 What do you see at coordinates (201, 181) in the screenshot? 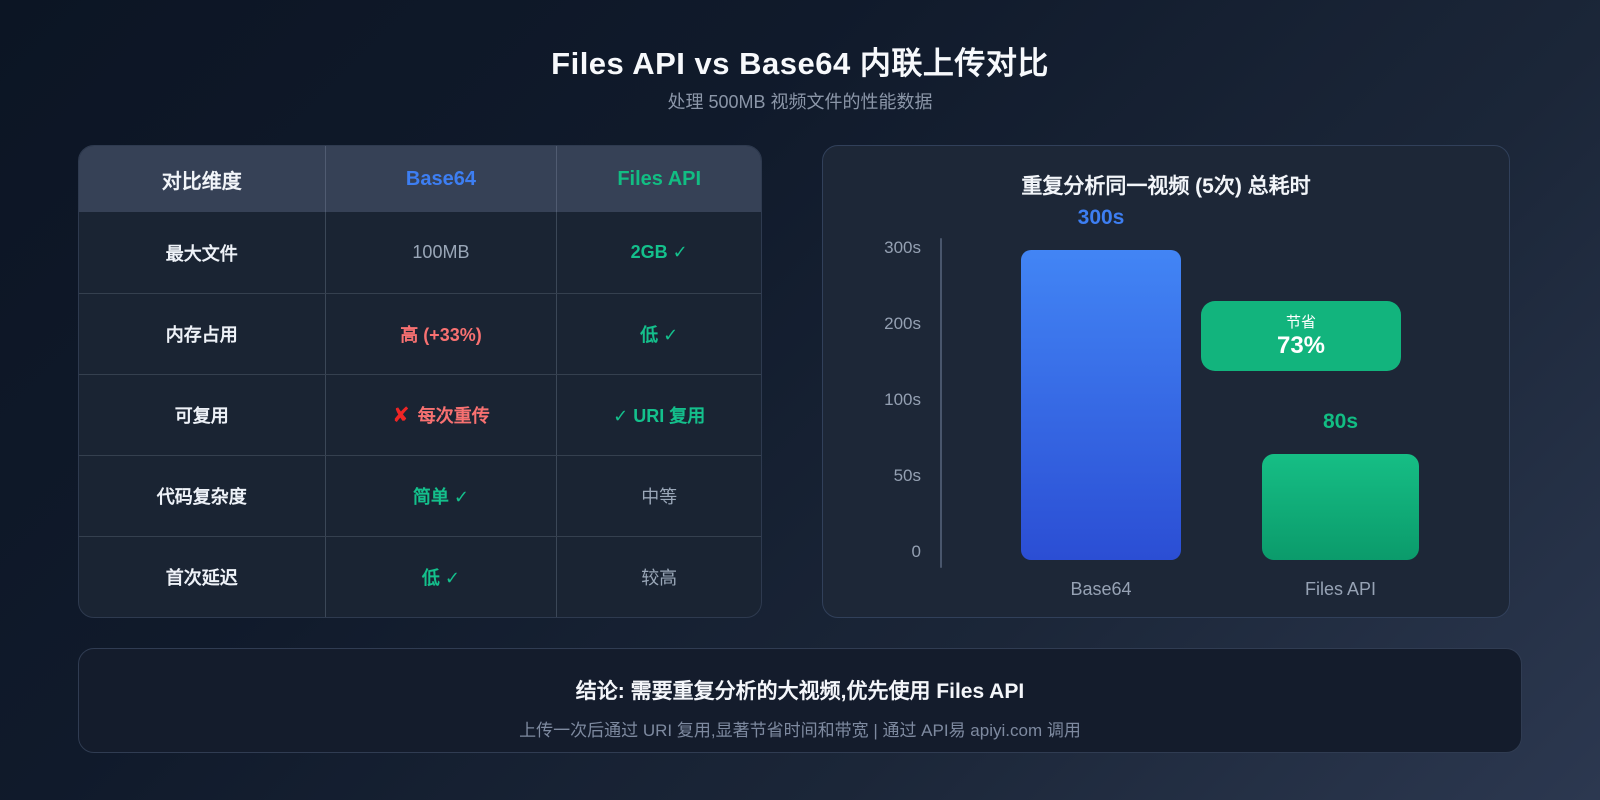
I see `column-header-dimension: 对比维度` at bounding box center [201, 181].